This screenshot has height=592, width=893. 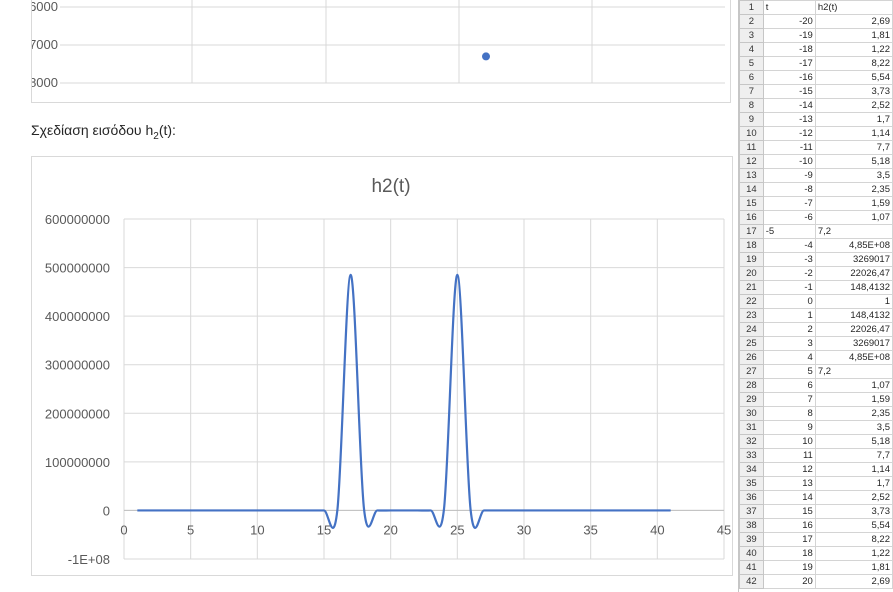 I want to click on cell-t: 6, so click(x=789, y=385).